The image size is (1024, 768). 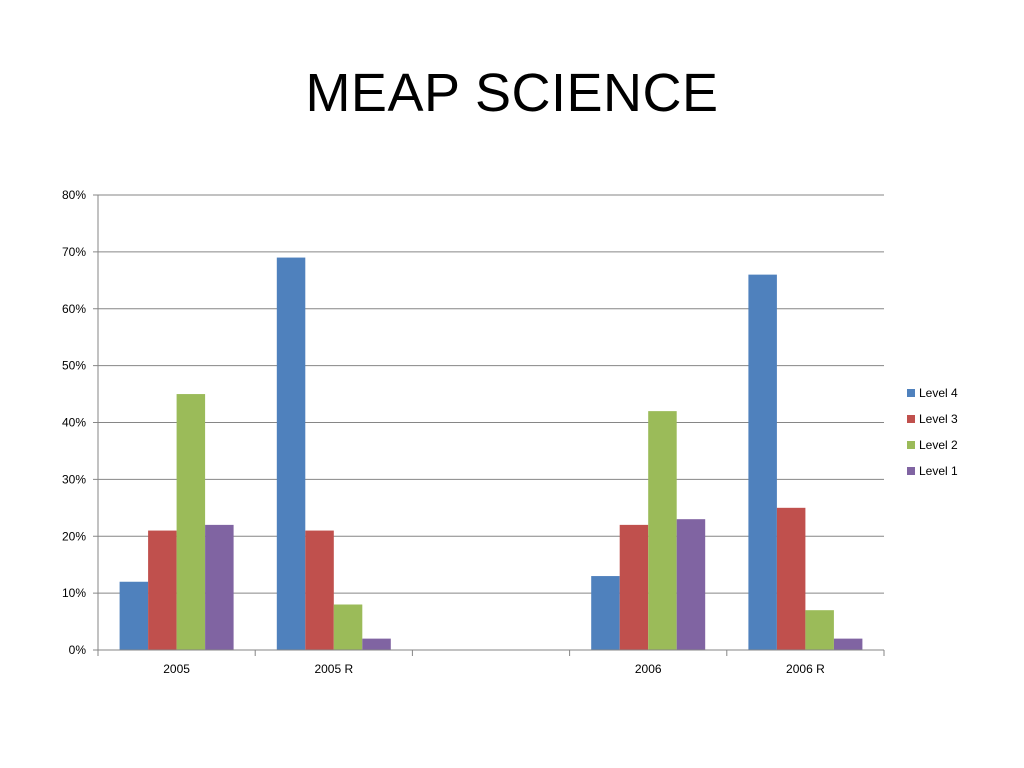 What do you see at coordinates (938, 419) in the screenshot?
I see `legend-label: Level 3` at bounding box center [938, 419].